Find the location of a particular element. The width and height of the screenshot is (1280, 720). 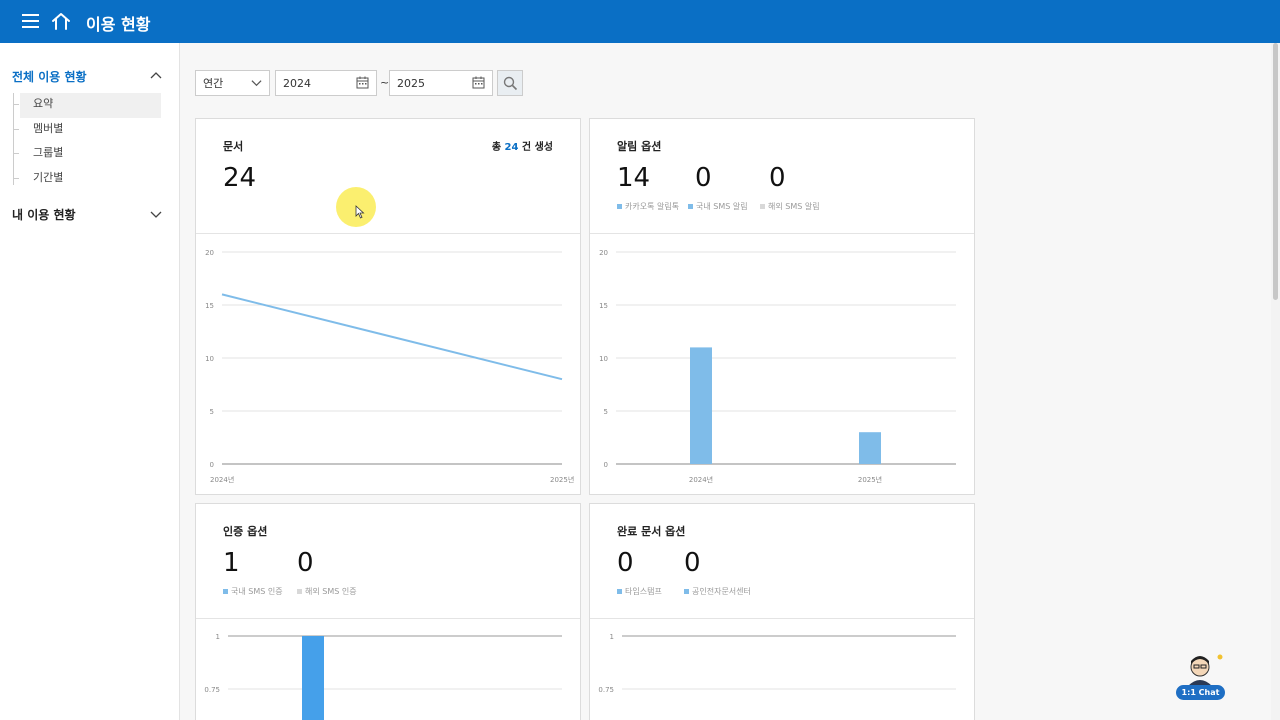

domestic-sms-auth-count: 1 is located at coordinates (231, 563).